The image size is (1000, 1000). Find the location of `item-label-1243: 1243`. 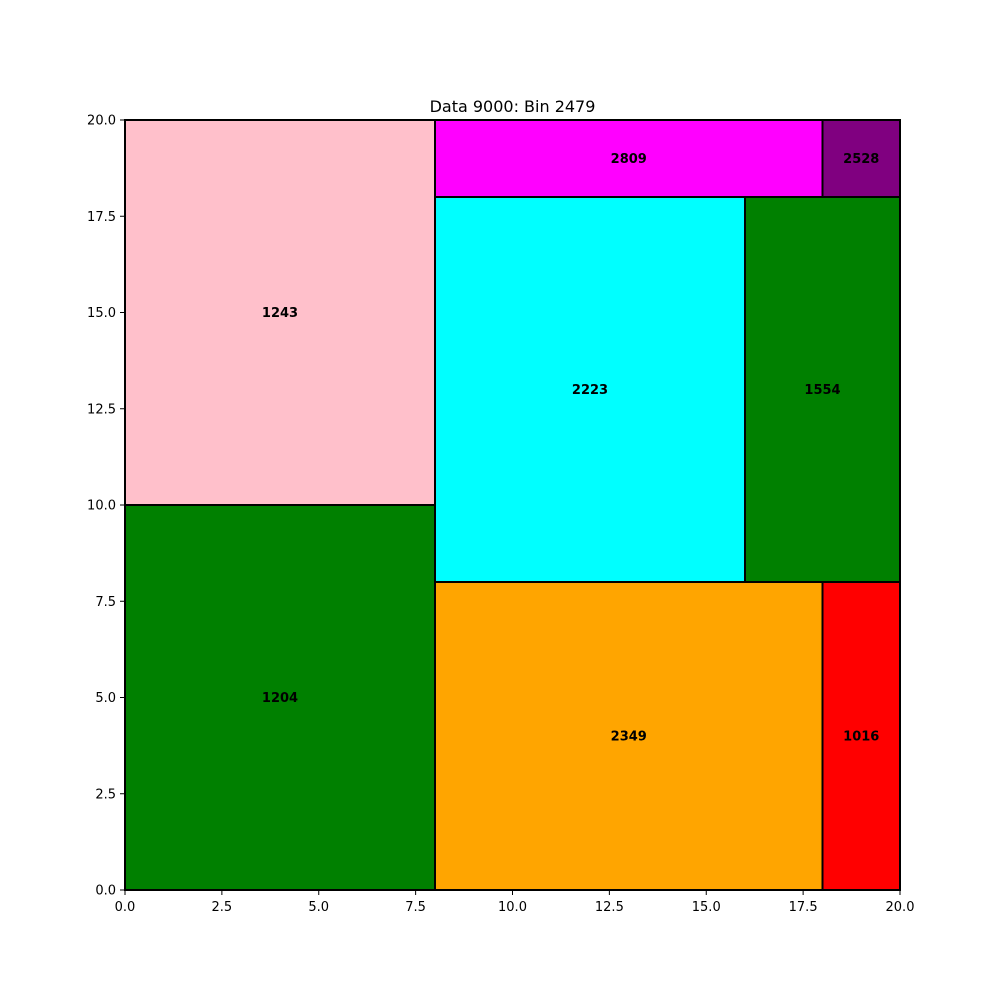

item-label-1243: 1243 is located at coordinates (280, 313).